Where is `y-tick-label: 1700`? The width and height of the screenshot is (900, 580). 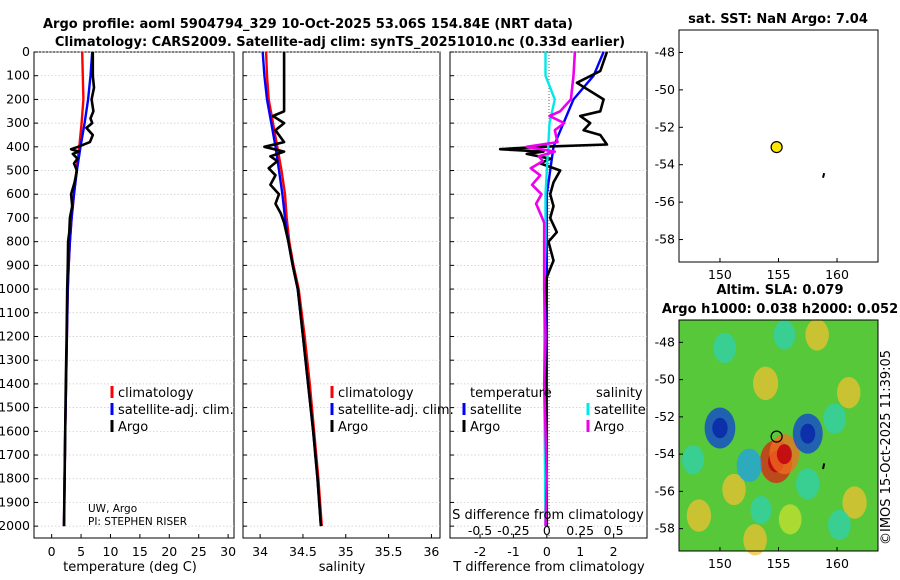
y-tick-label: 1700 is located at coordinates (15, 454).